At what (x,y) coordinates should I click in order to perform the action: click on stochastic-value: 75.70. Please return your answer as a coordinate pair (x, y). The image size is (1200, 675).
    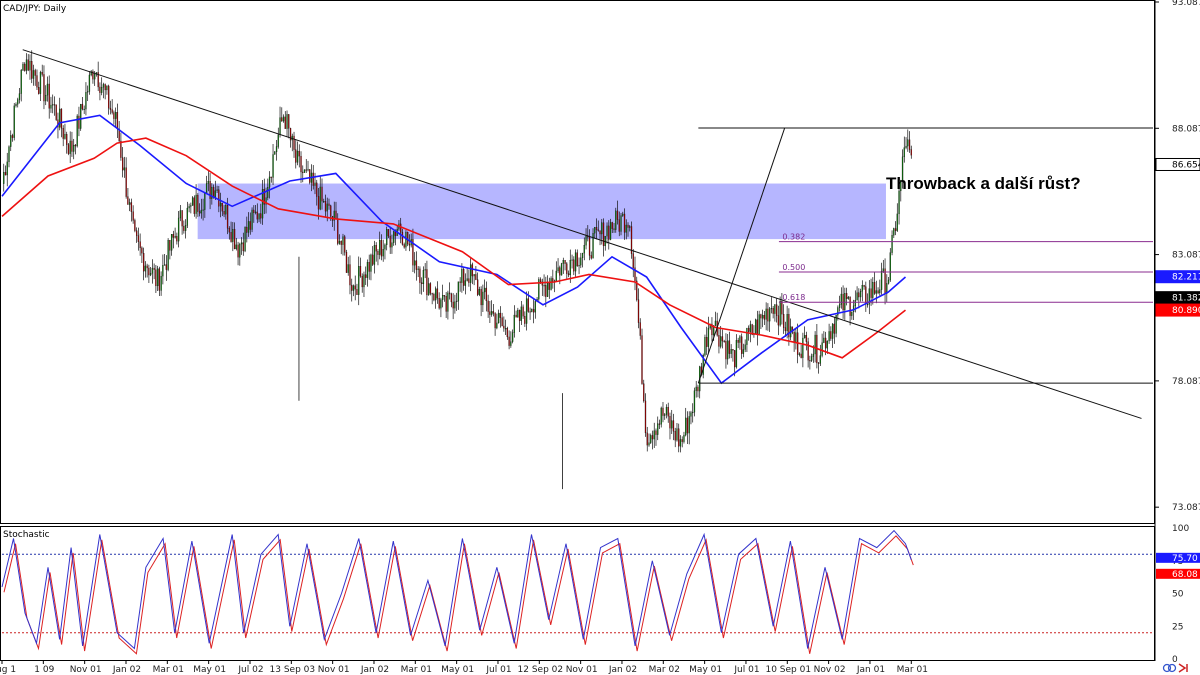
    Looking at the image, I should click on (1185, 559).